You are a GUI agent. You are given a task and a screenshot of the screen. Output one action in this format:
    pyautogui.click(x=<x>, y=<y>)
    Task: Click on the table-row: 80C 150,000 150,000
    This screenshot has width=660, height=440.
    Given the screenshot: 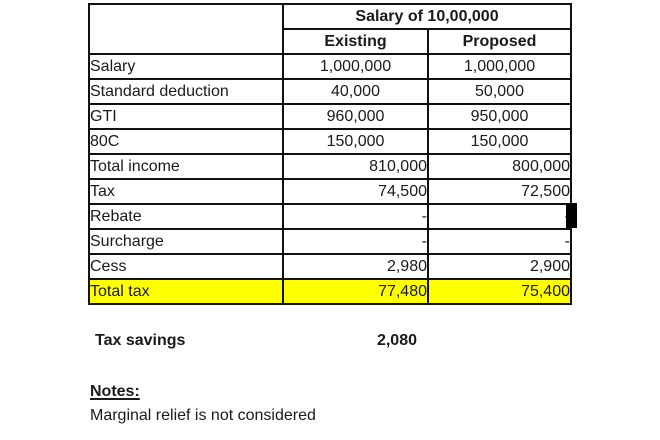 What is the action you would take?
    pyautogui.click(x=330, y=141)
    